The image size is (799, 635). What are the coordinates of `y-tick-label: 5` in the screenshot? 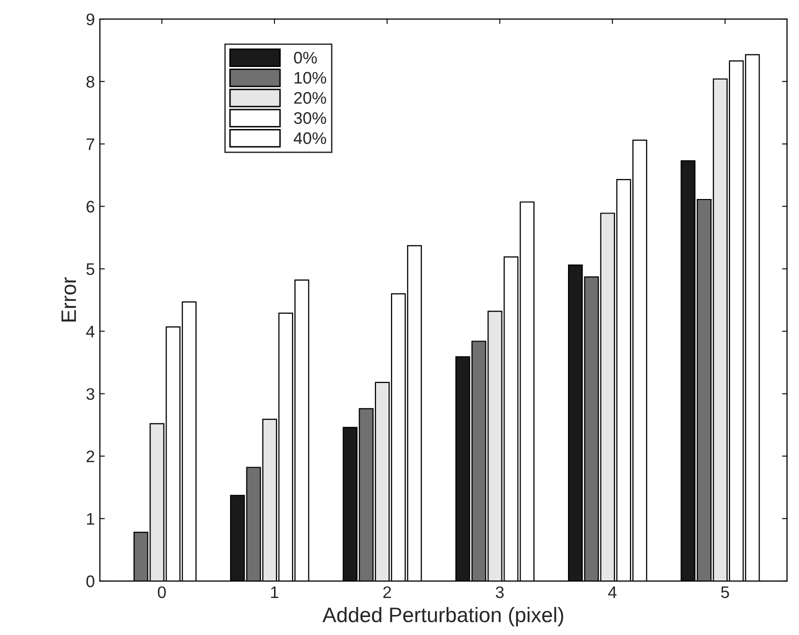 It's located at (90, 269).